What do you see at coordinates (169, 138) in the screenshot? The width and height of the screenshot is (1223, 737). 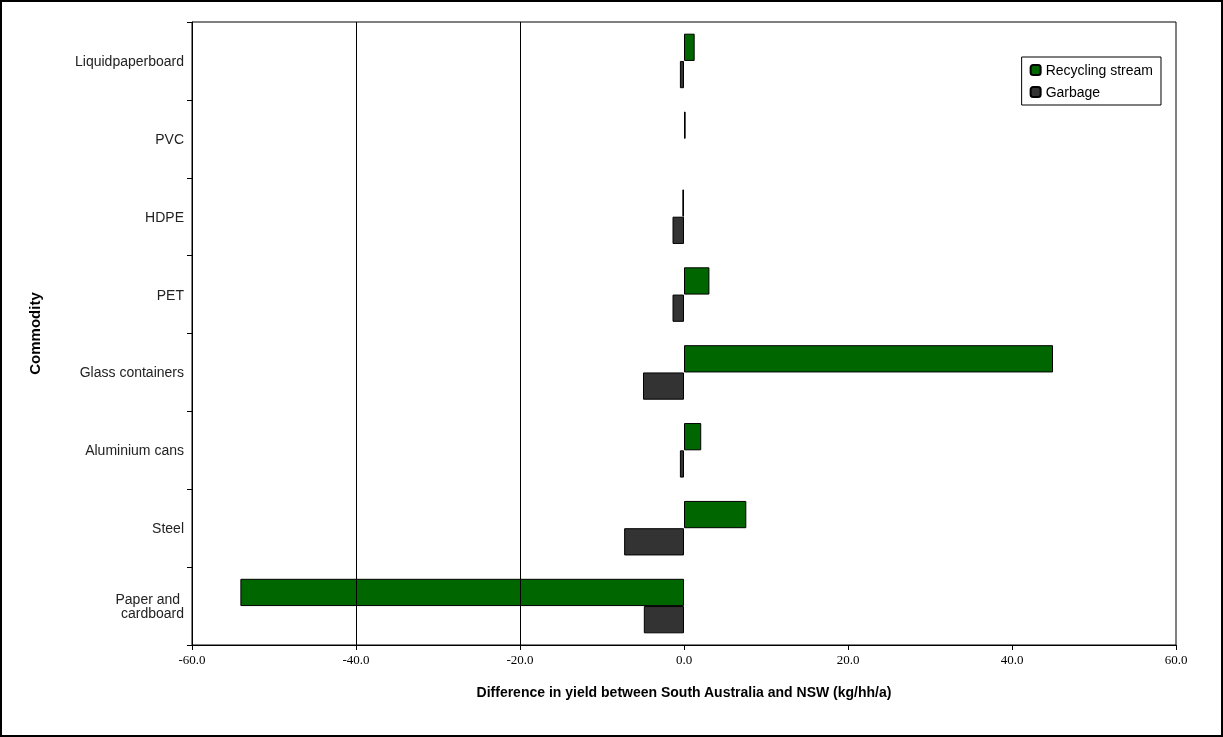 I see `y-tick-label: PVC` at bounding box center [169, 138].